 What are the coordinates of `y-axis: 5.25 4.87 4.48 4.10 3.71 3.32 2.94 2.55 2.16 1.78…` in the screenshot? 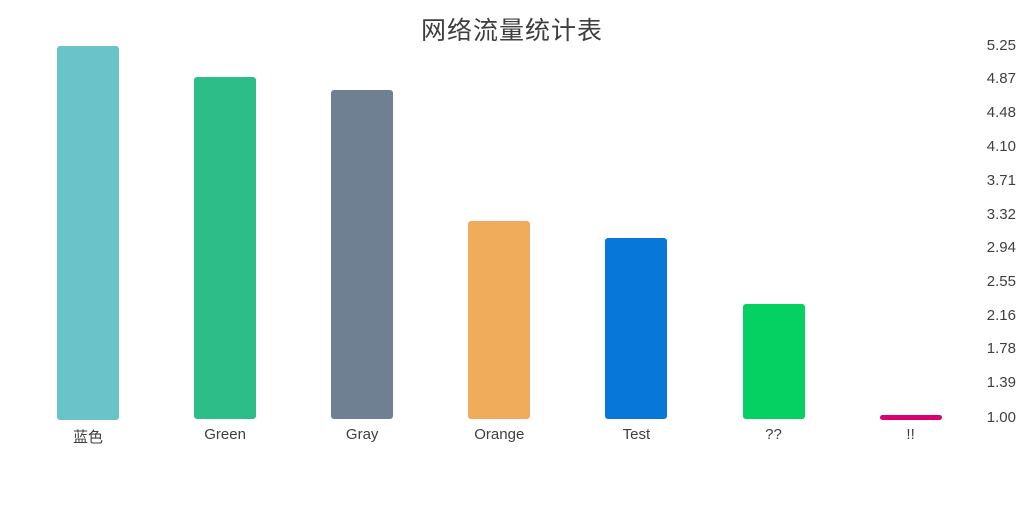 It's located at (990, 256).